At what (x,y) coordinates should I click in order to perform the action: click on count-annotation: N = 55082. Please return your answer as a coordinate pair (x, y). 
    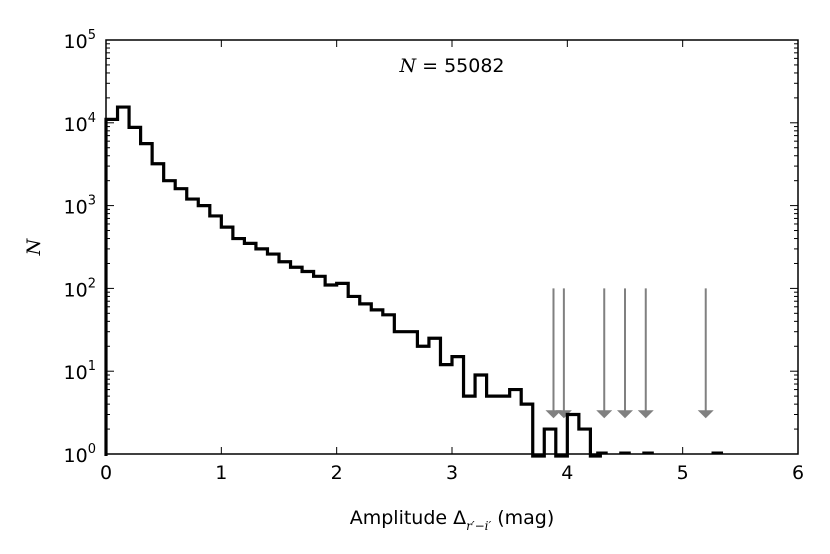
    Looking at the image, I should click on (451, 66).